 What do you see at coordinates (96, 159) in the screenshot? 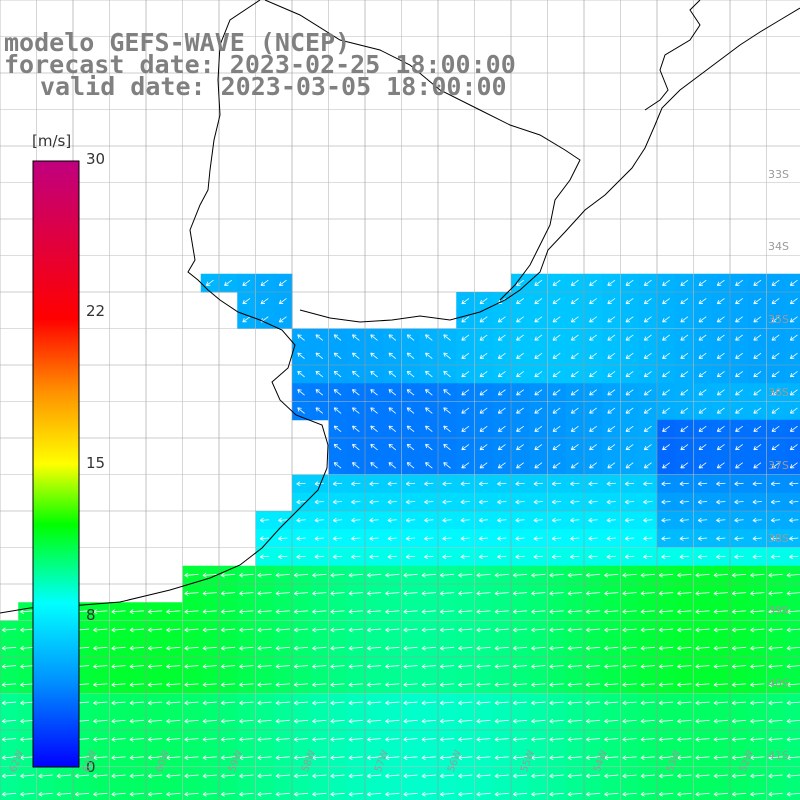
I see `colorbar-tick-30: 30` at bounding box center [96, 159].